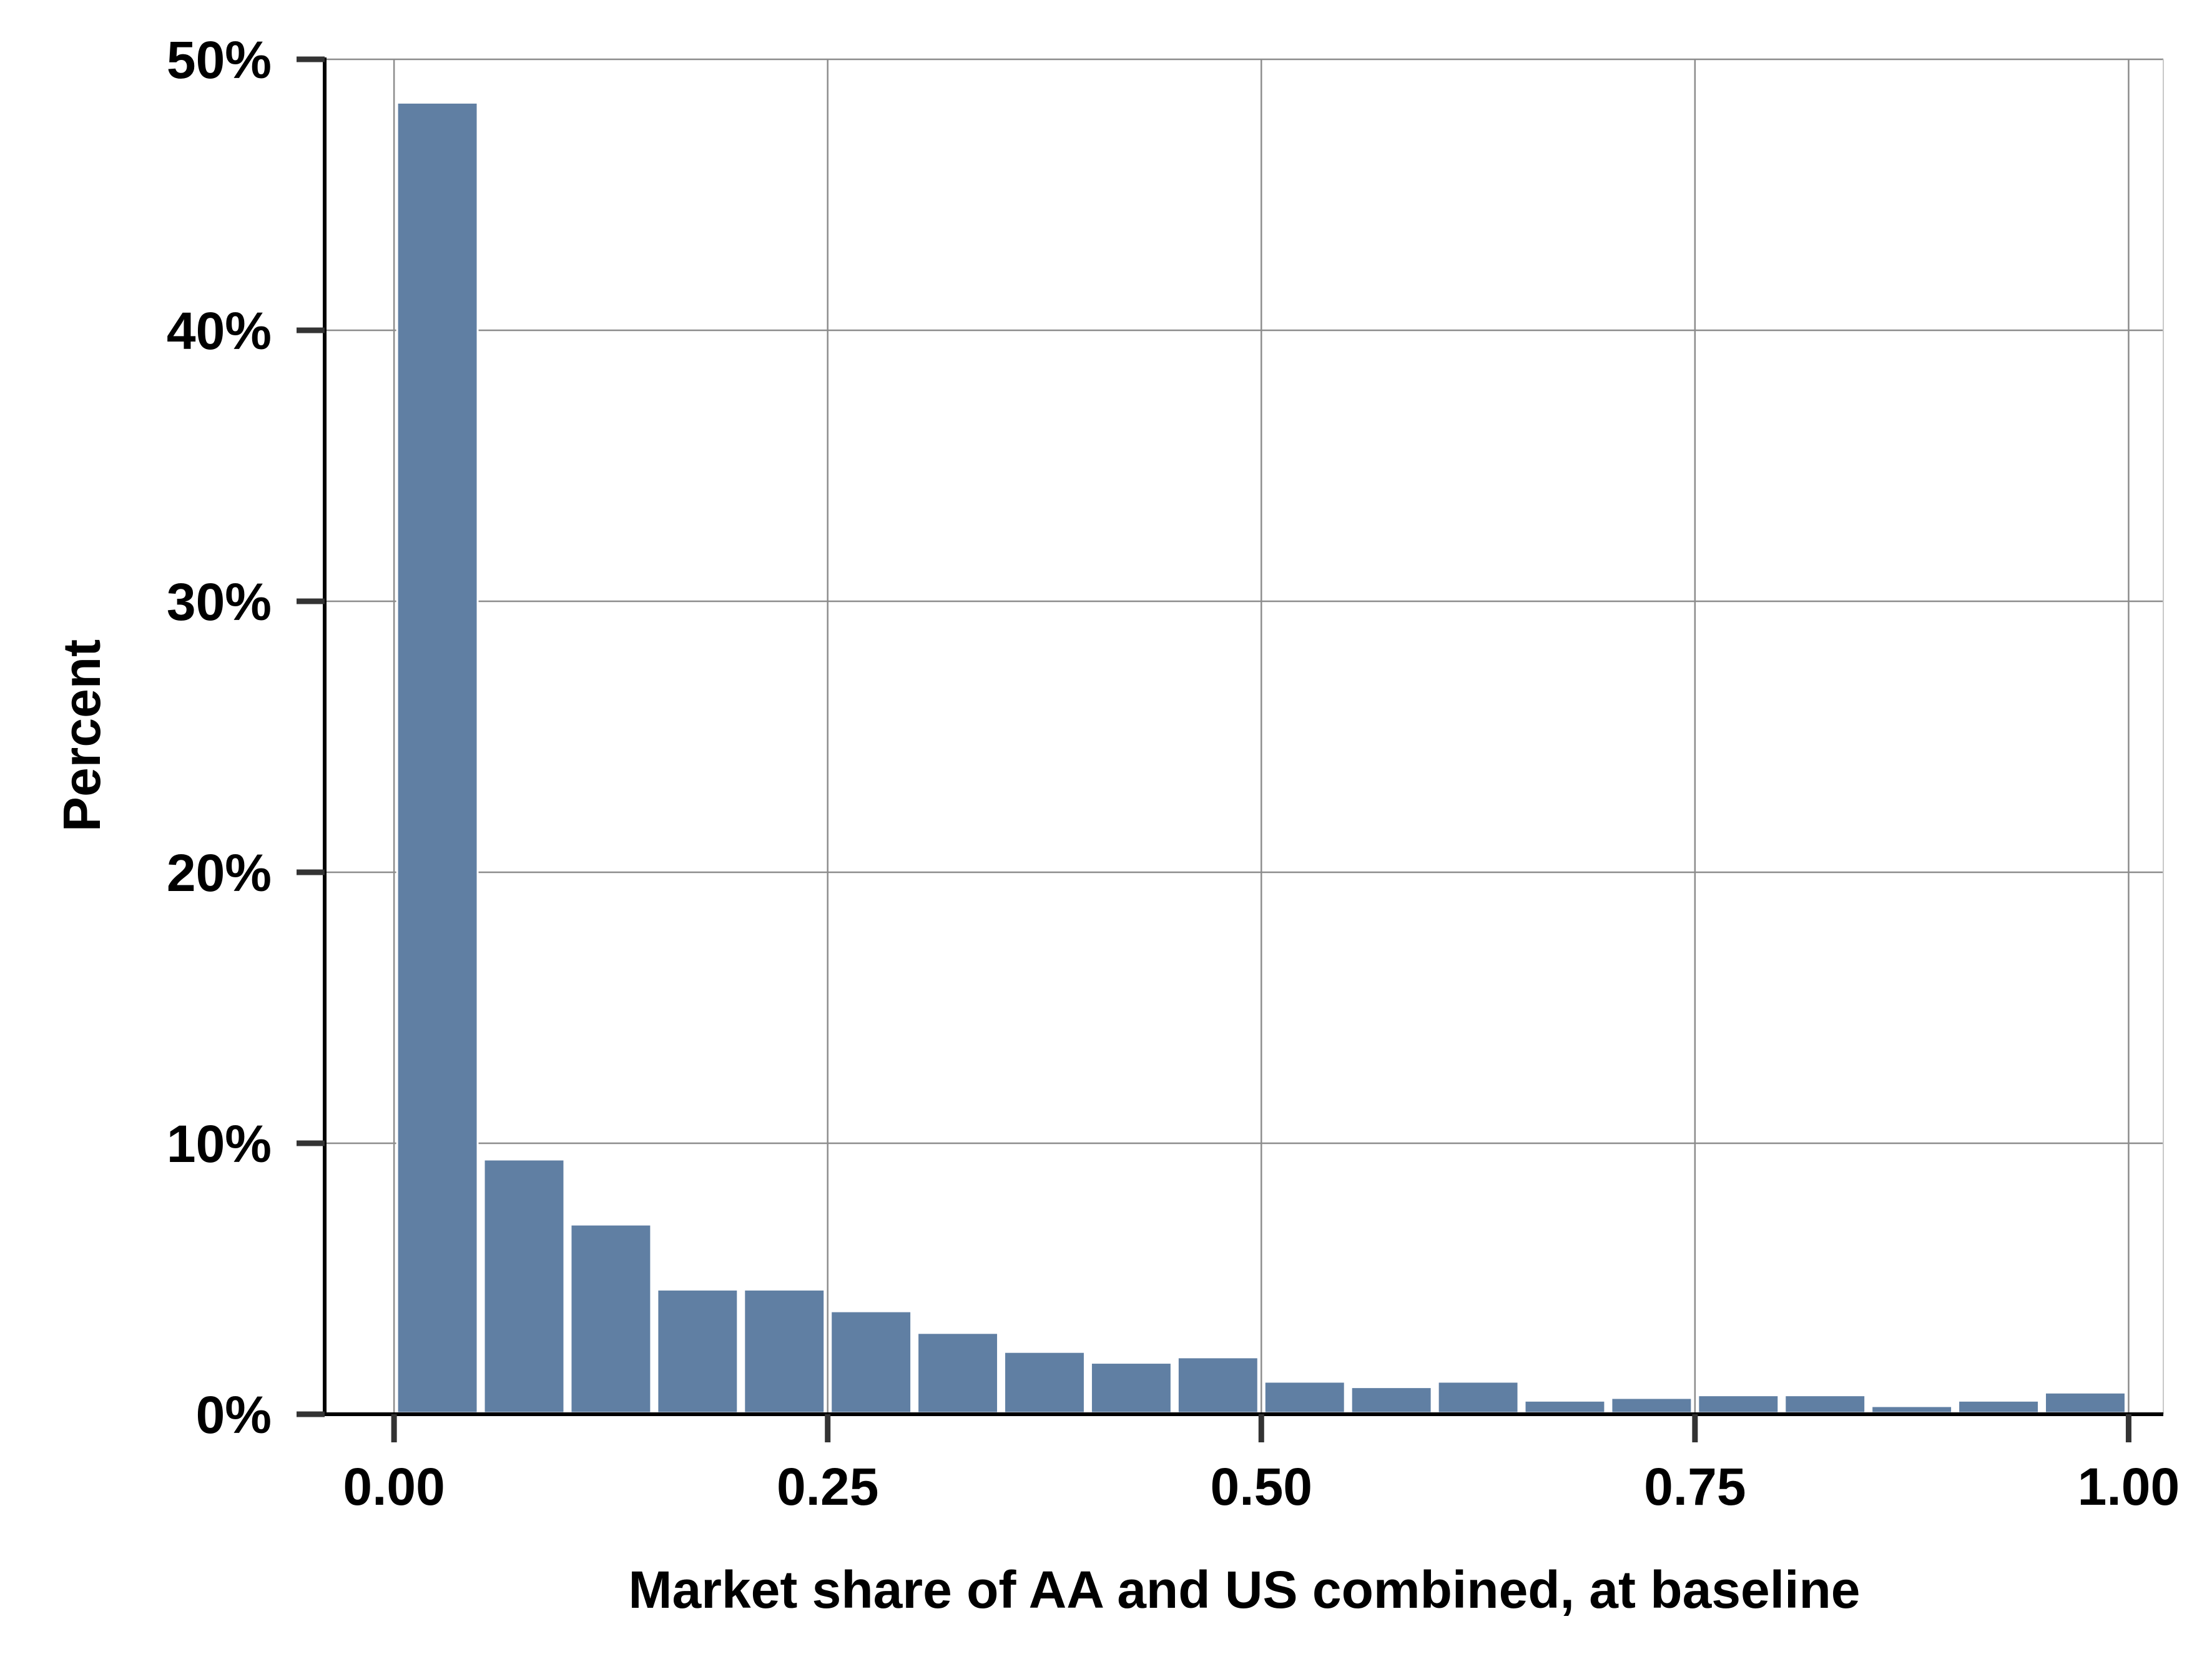 The image size is (2212, 1659). Describe the element at coordinates (219, 1144) in the screenshot. I see `y-tick-label: 10%` at that location.